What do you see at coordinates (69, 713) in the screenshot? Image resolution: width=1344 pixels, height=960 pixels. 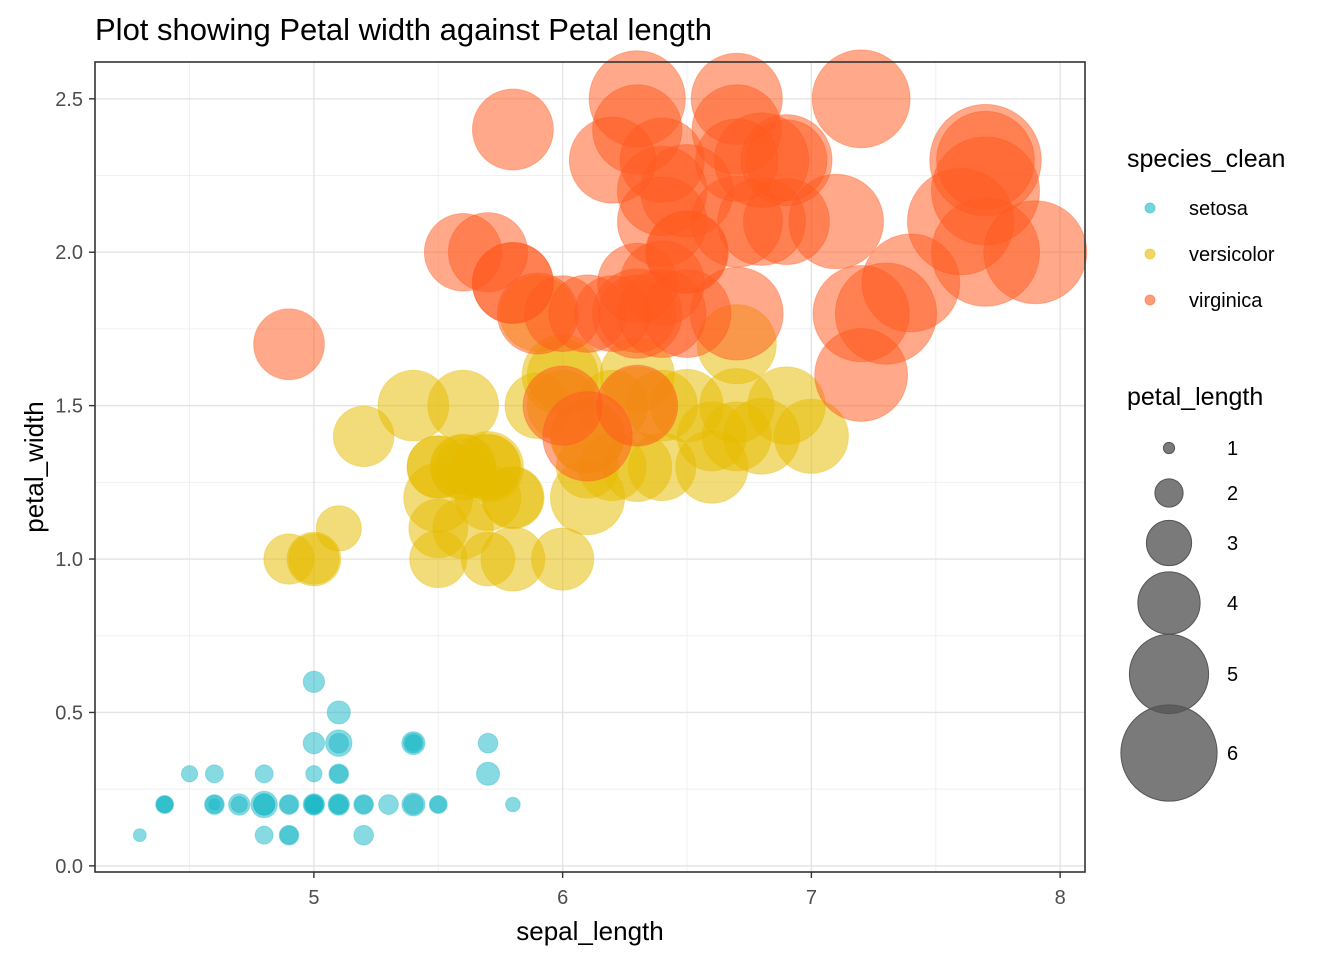 I see `y-tick-label: 0.5` at bounding box center [69, 713].